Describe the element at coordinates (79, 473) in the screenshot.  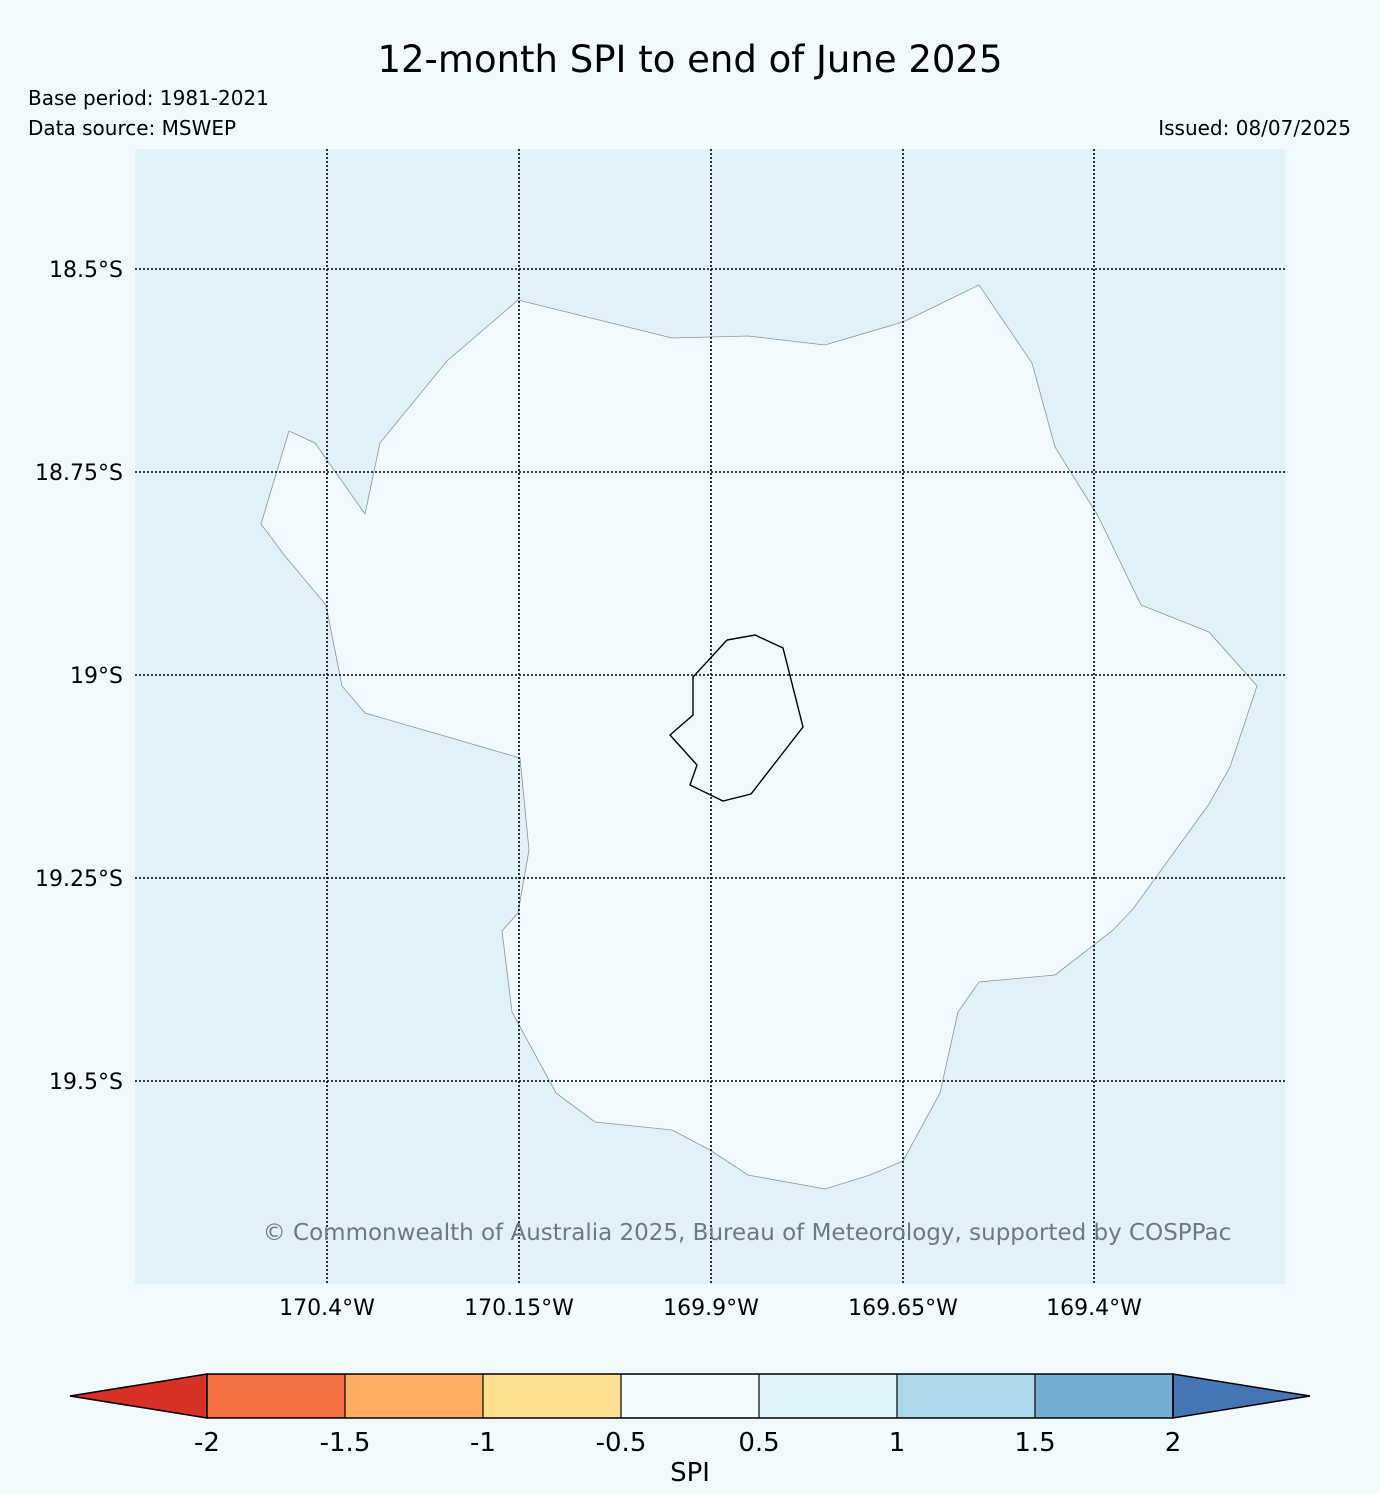
I see `lat-label-18-75: 18.75°S` at that location.